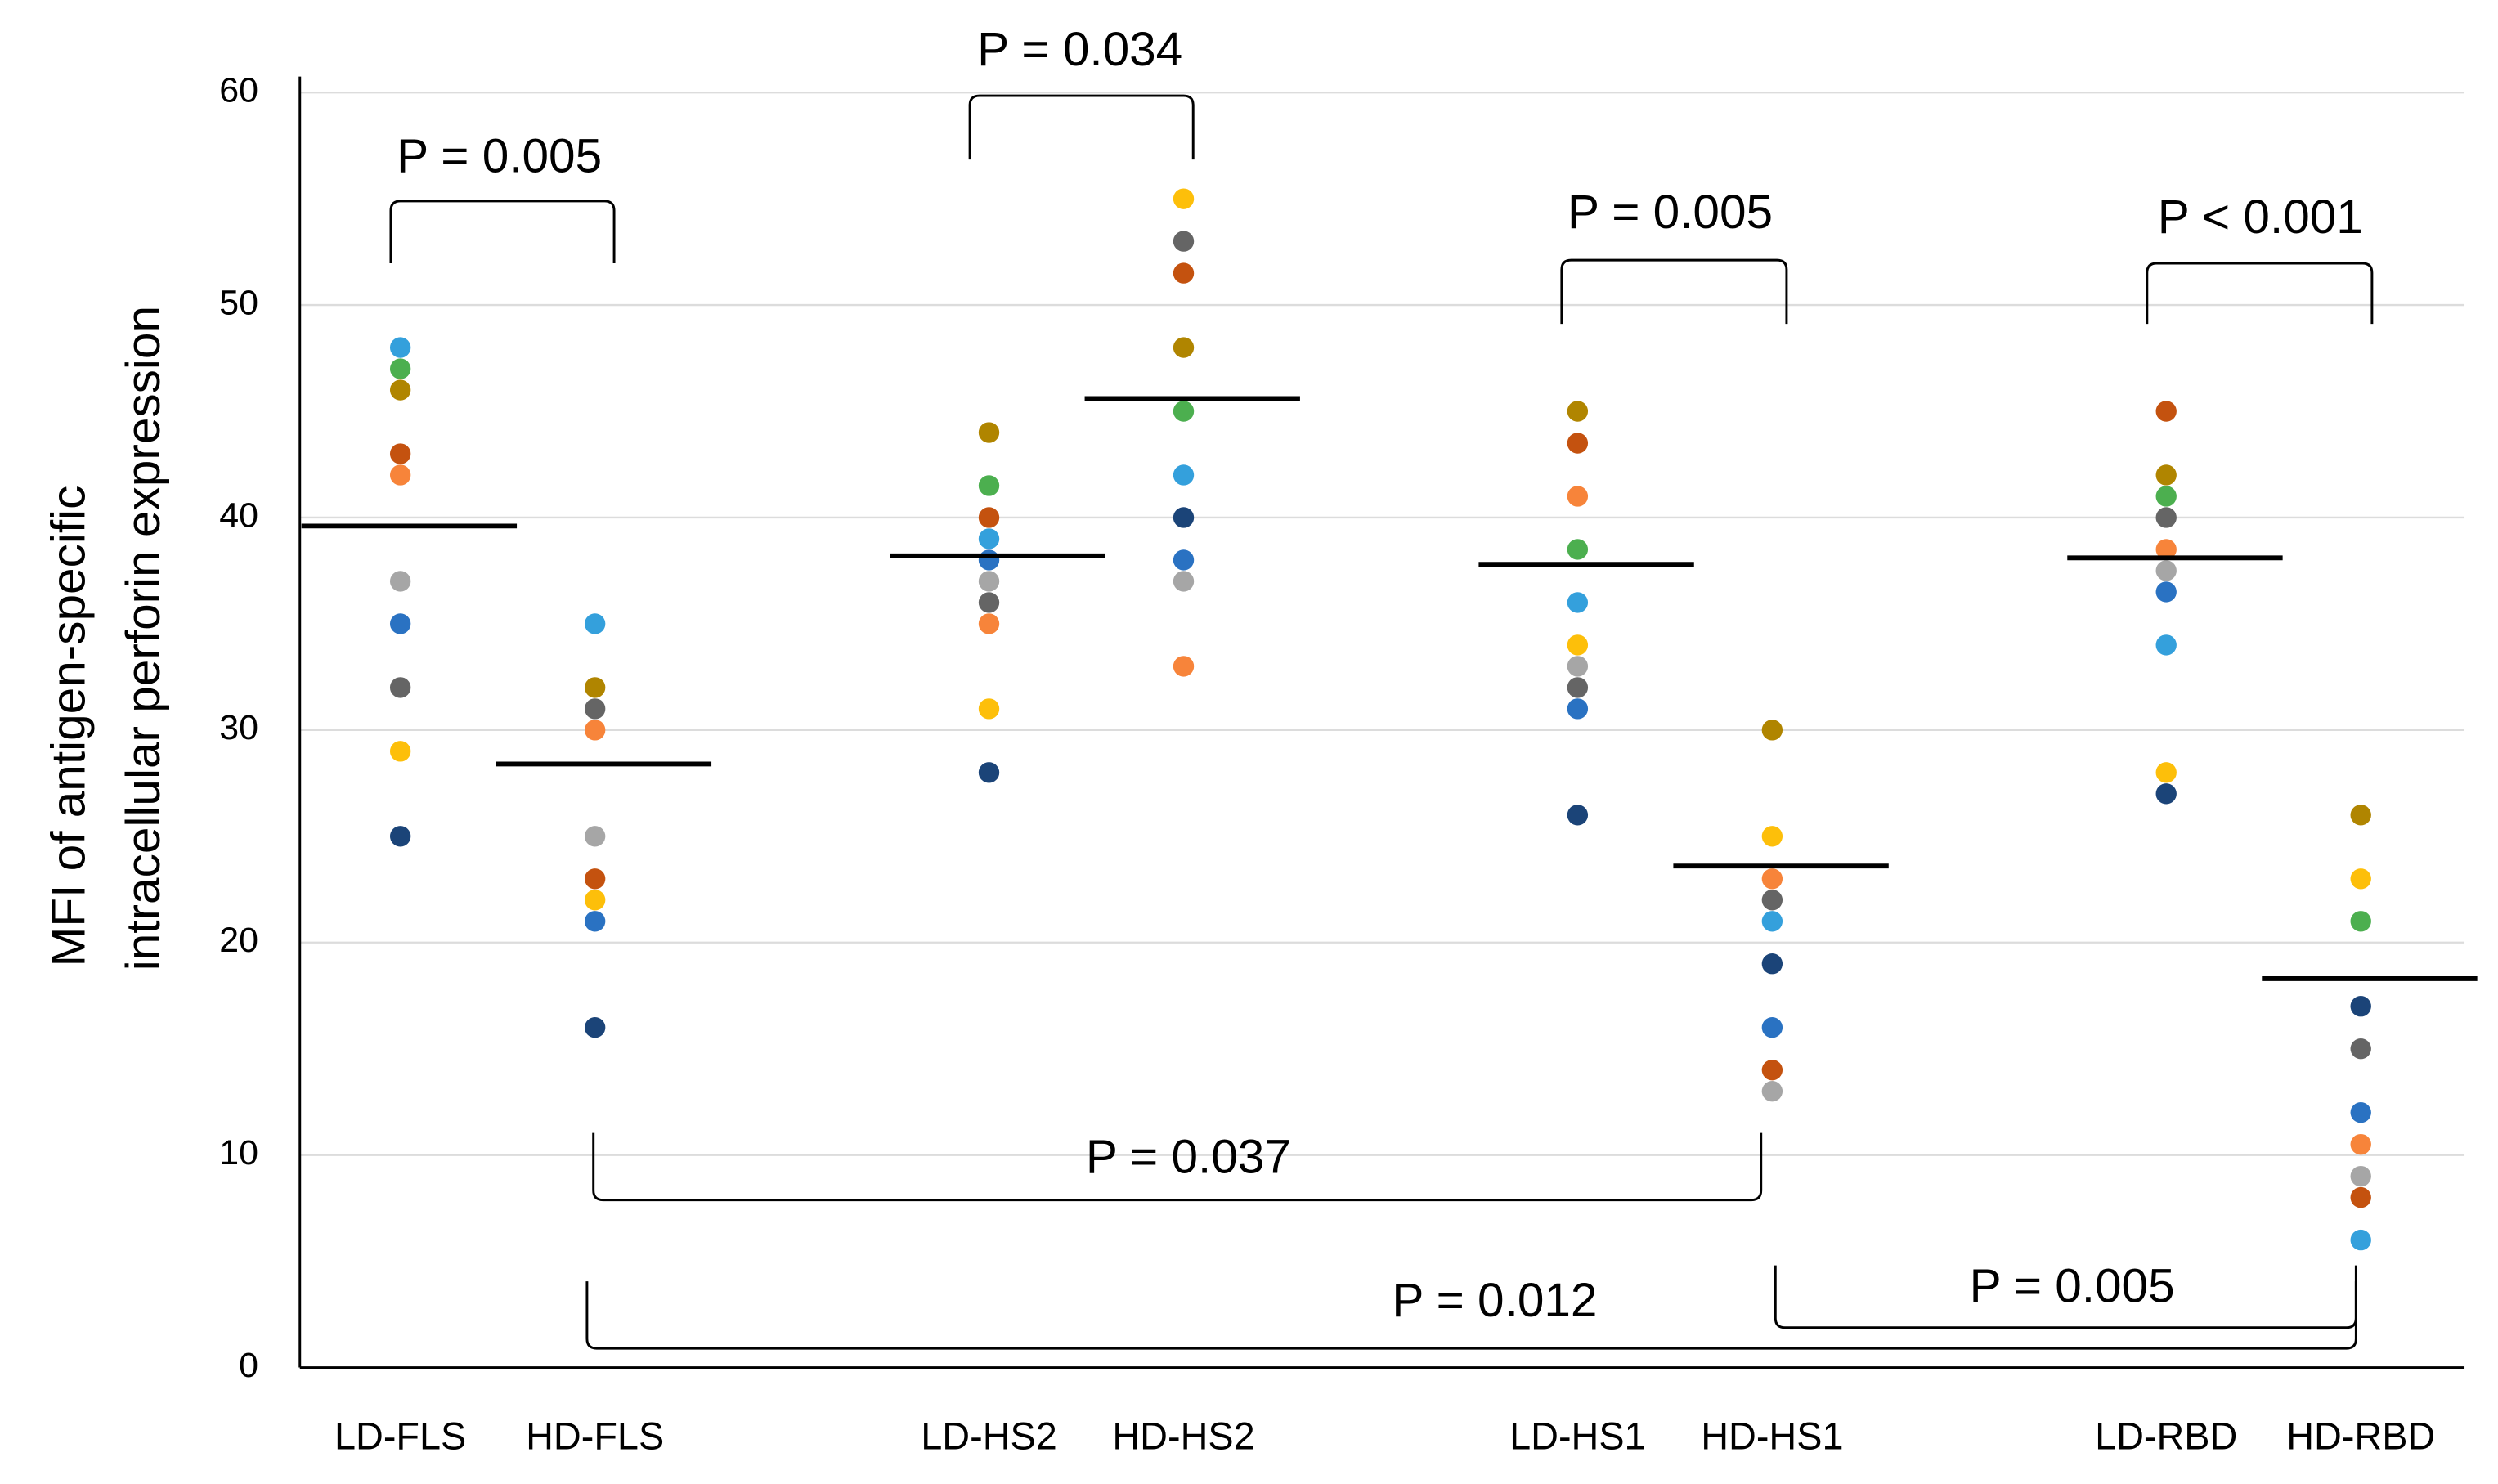 This screenshot has width=2498, height=1484. Describe the element at coordinates (1577, 1436) in the screenshot. I see `x-tick-label: LD-HS1` at that location.